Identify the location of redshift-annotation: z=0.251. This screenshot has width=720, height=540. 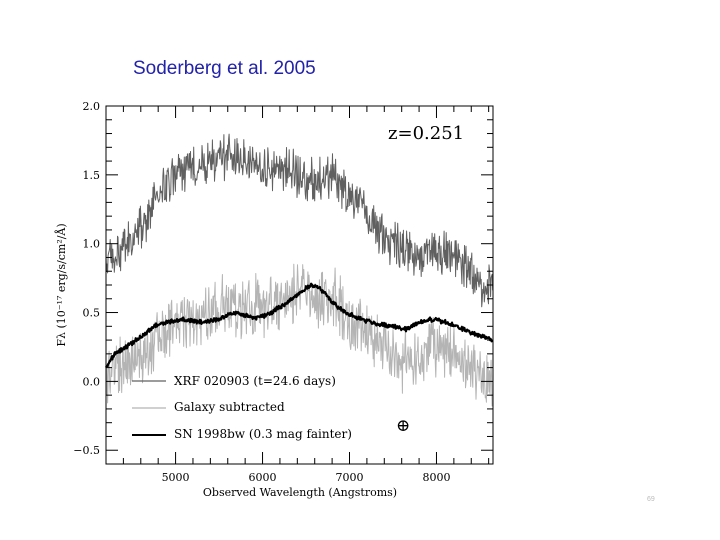
(426, 133).